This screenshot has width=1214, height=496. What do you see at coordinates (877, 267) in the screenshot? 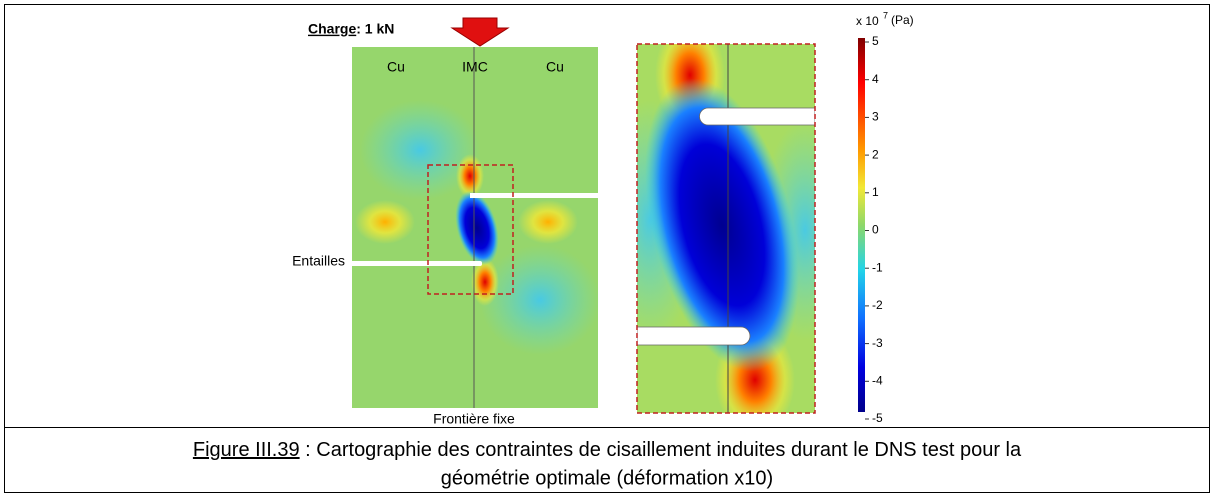
I see `colorbar-tick-label: -1` at bounding box center [877, 267].